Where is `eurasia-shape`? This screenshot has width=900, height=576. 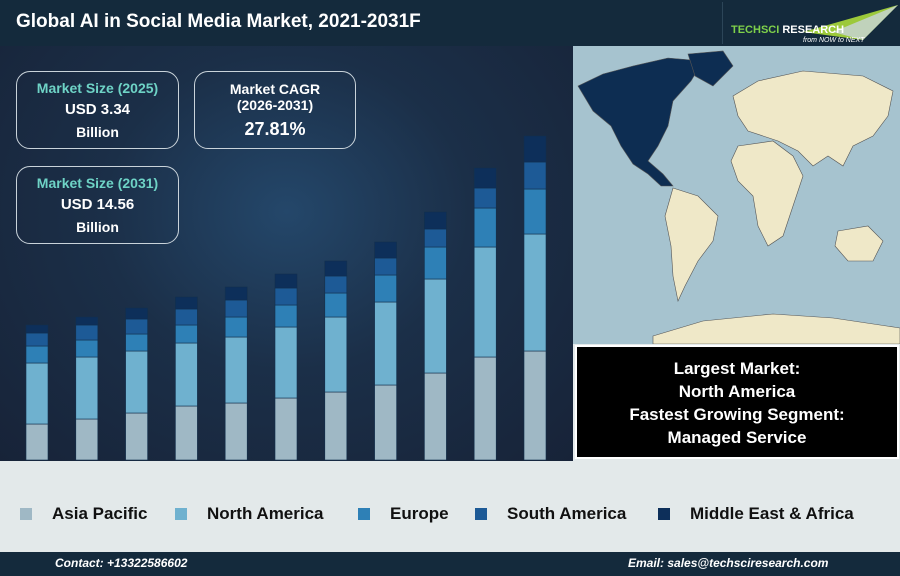 eurasia-shape is located at coordinates (813, 118).